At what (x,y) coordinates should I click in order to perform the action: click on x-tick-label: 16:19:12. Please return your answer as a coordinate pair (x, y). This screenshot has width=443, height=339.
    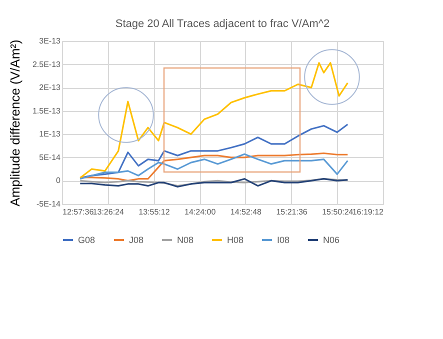
    Looking at the image, I should click on (368, 212).